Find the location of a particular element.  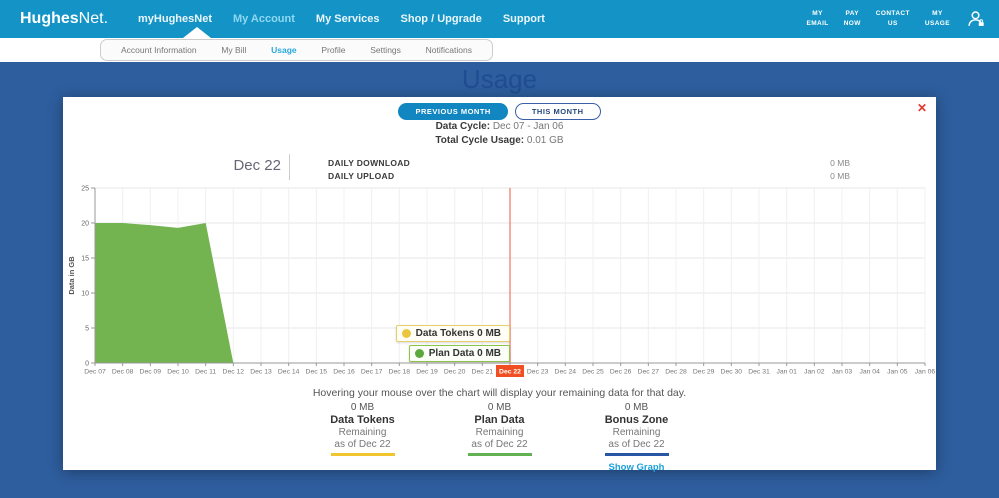

total-usage-line: Total Cycle Usage: 0.01 GB is located at coordinates (499, 140).